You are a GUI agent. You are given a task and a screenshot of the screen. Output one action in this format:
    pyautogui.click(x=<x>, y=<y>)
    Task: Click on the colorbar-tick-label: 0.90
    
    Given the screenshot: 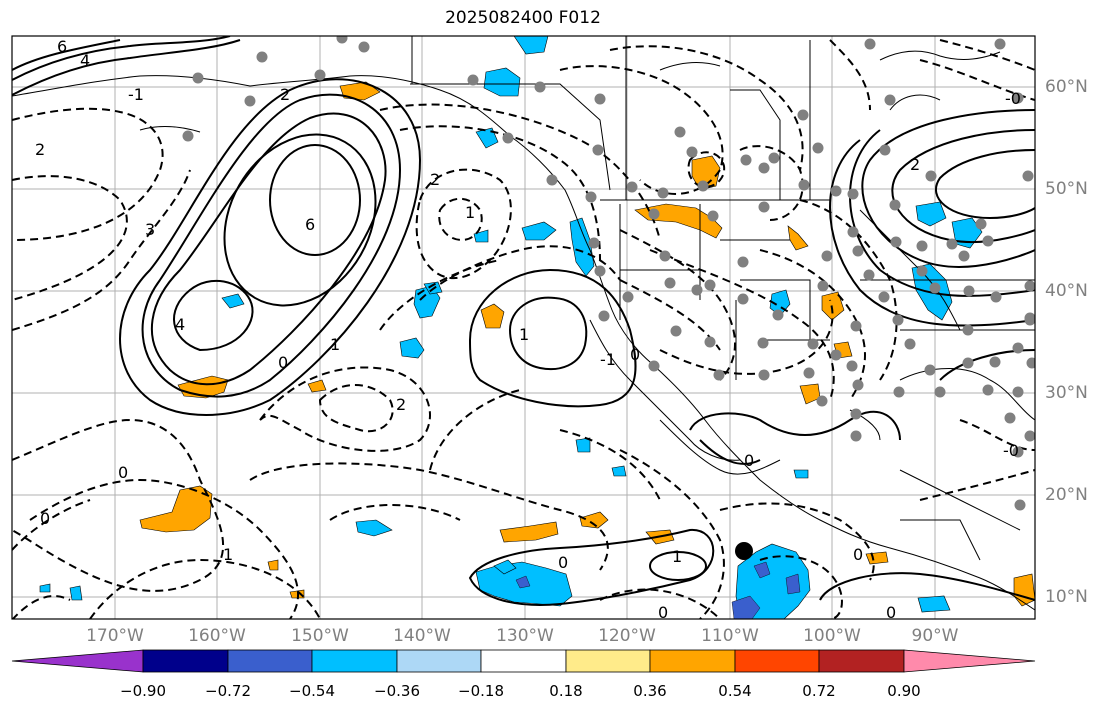 What is the action you would take?
    pyautogui.click(x=904, y=691)
    